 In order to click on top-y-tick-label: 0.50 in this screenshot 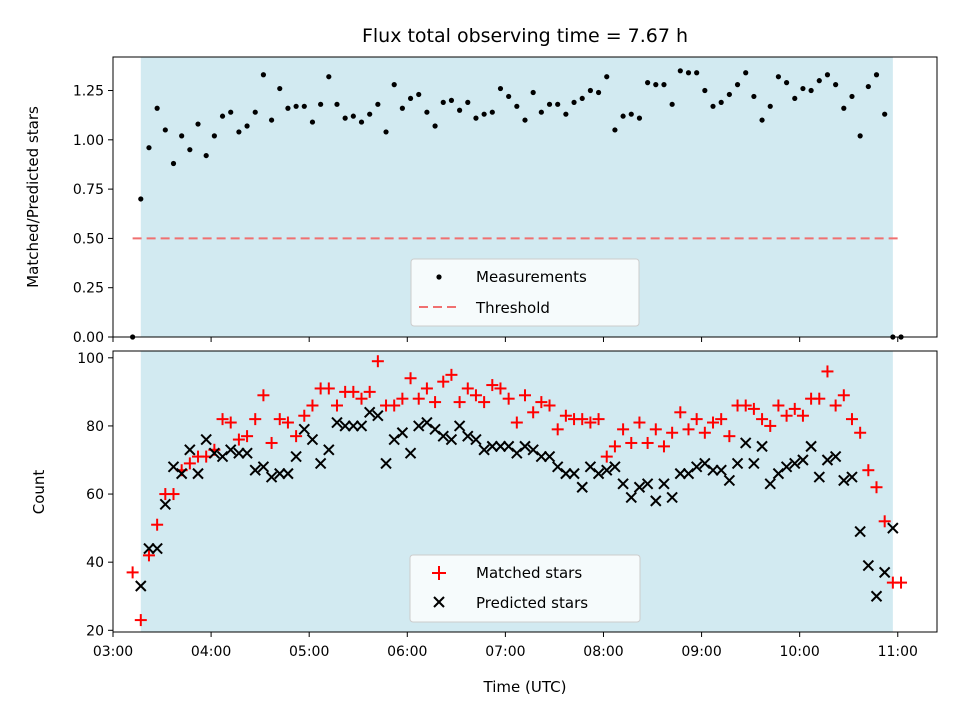, I will do `click(88, 239)`.